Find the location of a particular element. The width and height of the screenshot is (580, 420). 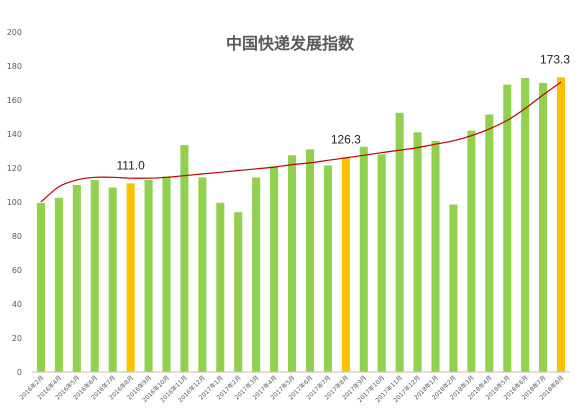

y-tick-label: 160 is located at coordinates (14, 100).